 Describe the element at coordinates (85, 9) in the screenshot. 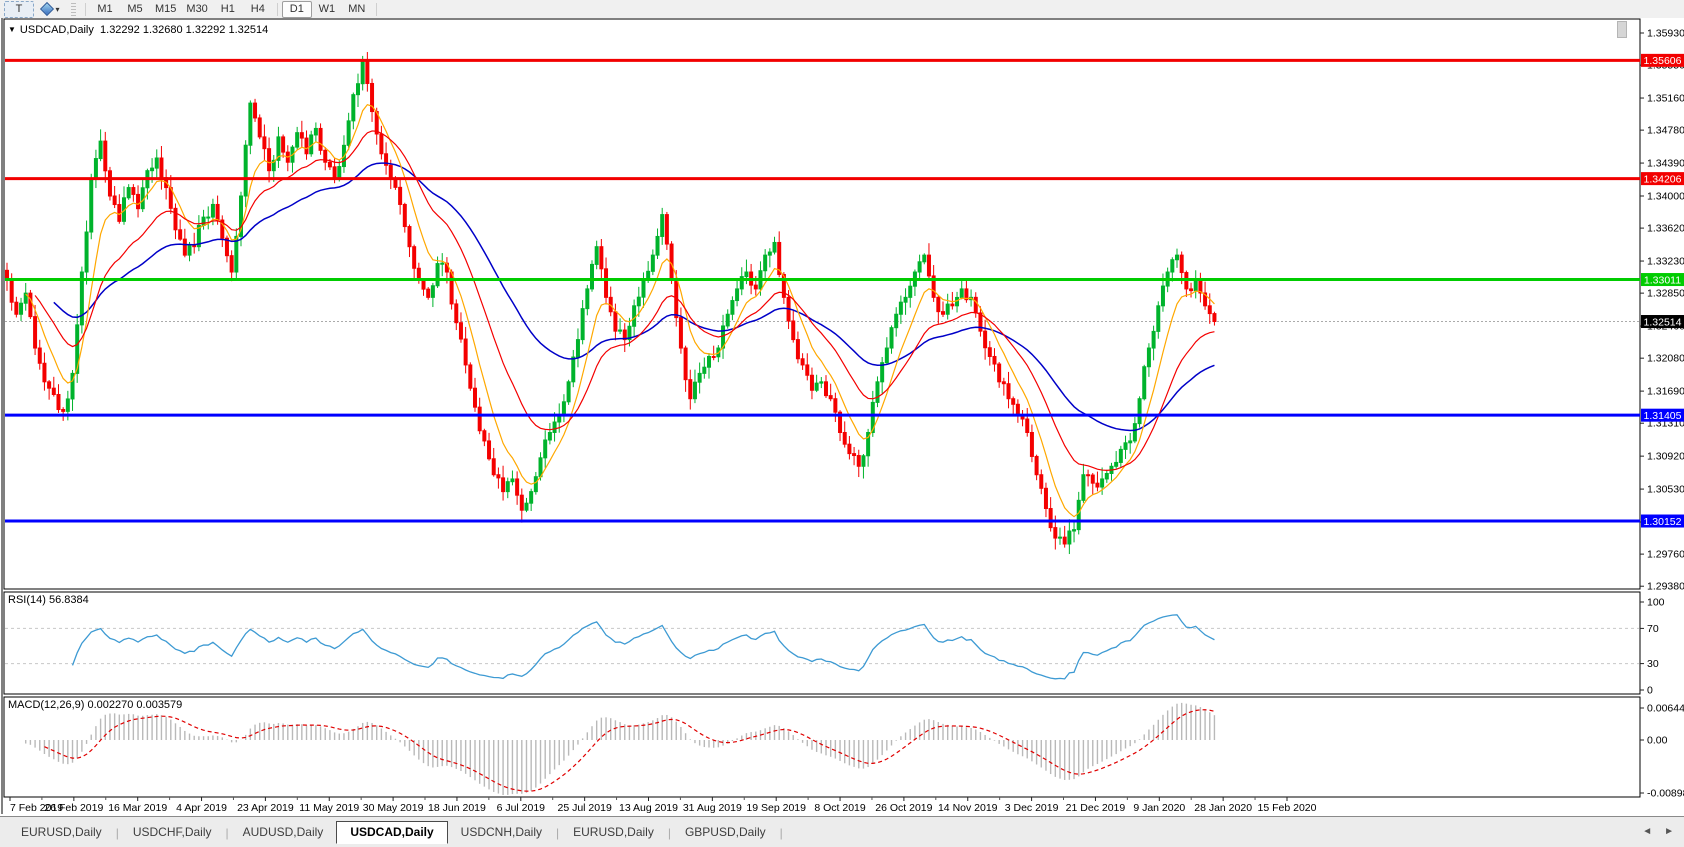

I see `toolbar-separator` at that location.